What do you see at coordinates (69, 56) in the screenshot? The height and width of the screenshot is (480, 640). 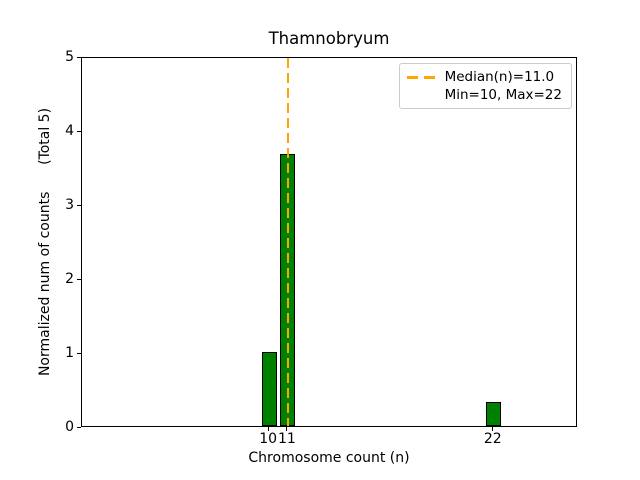 I see `y-tick-label: 5` at bounding box center [69, 56].